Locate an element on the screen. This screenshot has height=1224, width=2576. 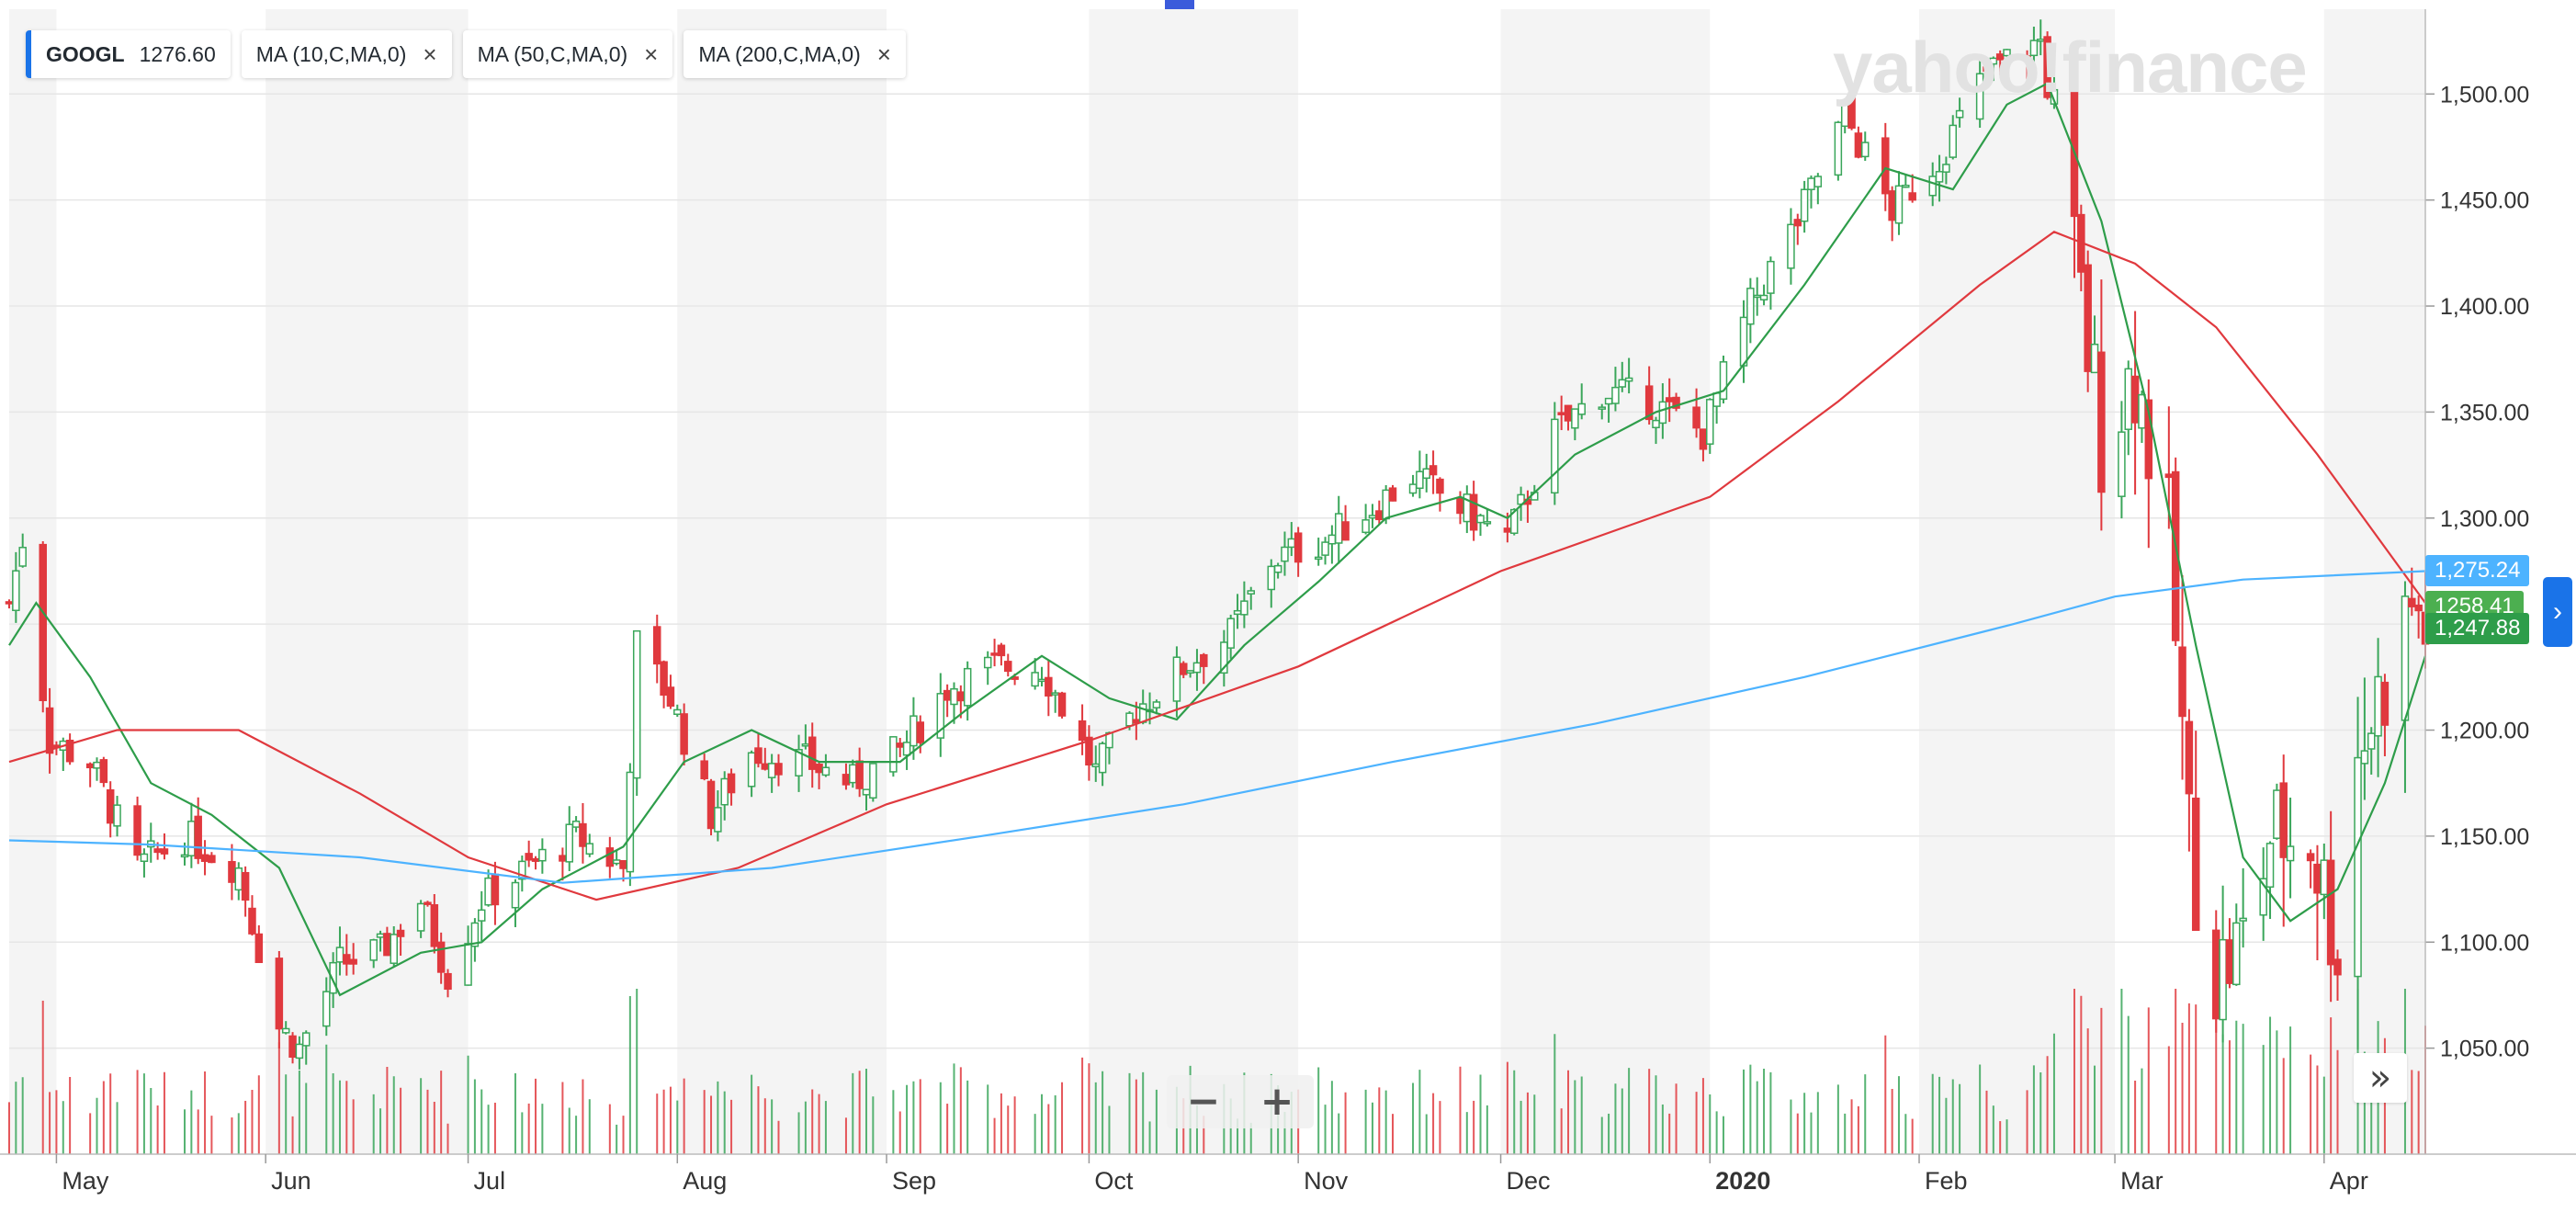
y-tick-label: 1,450.00 is located at coordinates (2484, 201).